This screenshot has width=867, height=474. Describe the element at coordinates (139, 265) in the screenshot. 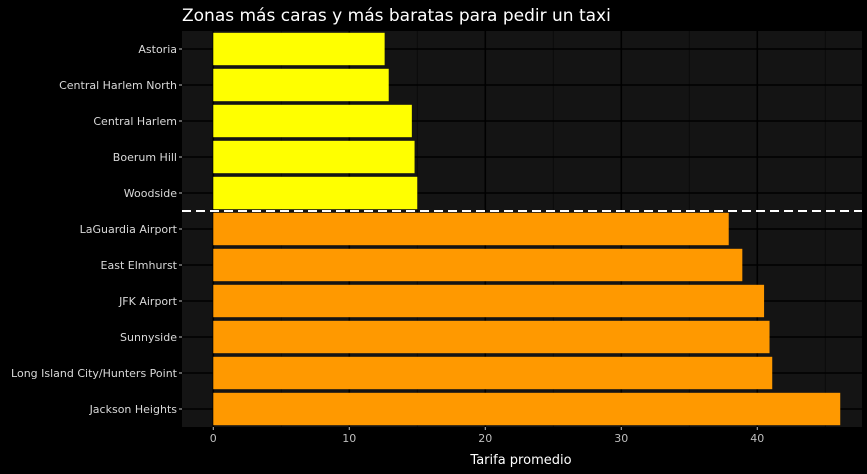

I see `category-label: East Elmhurst` at that location.